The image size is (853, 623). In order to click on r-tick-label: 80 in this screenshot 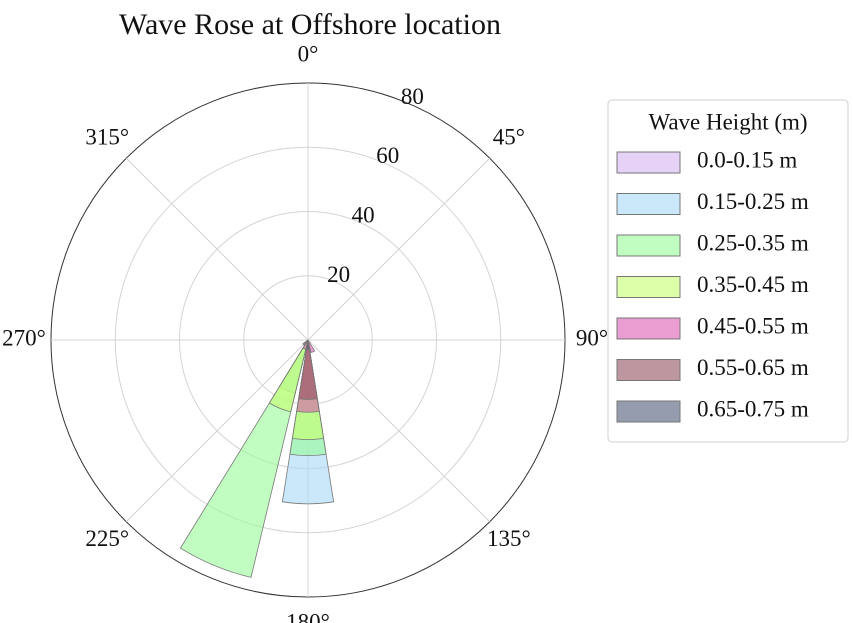, I will do `click(412, 96)`.